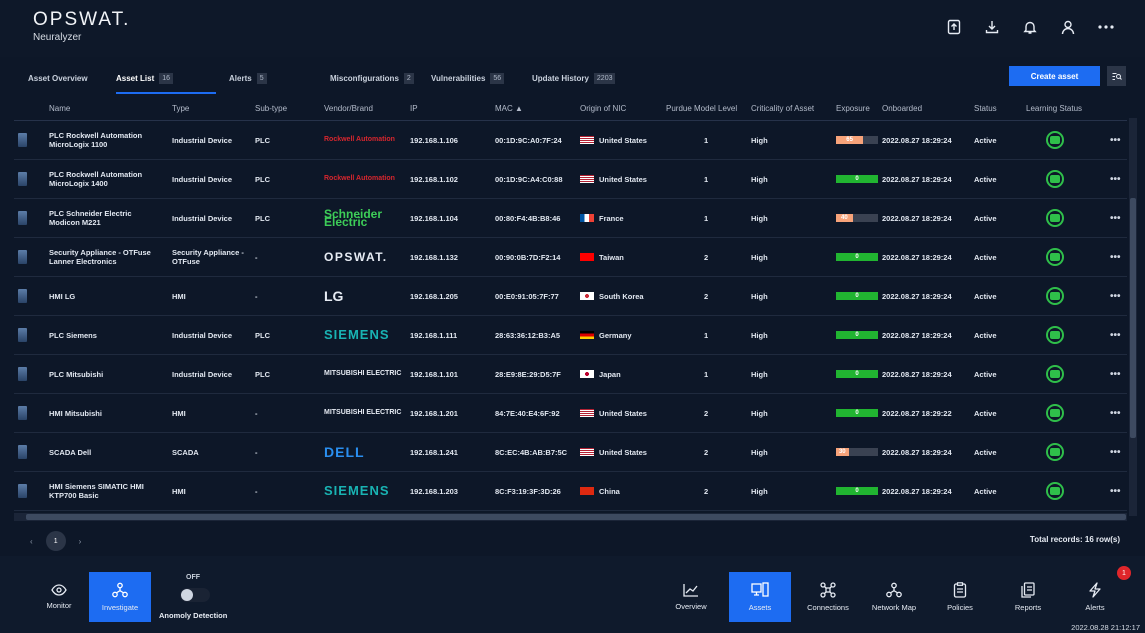 This screenshot has height=633, width=1145. What do you see at coordinates (75, 413) in the screenshot?
I see `asset-name: HMI Mitsubishi` at bounding box center [75, 413].